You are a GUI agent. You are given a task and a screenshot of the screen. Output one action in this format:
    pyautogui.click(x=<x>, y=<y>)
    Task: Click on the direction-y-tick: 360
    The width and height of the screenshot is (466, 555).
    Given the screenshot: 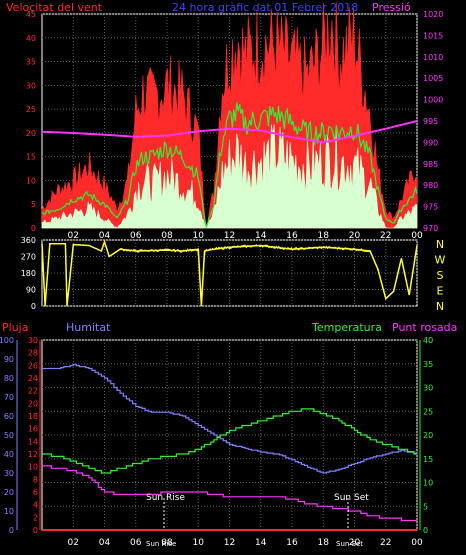 What is the action you would take?
    pyautogui.click(x=28, y=240)
    